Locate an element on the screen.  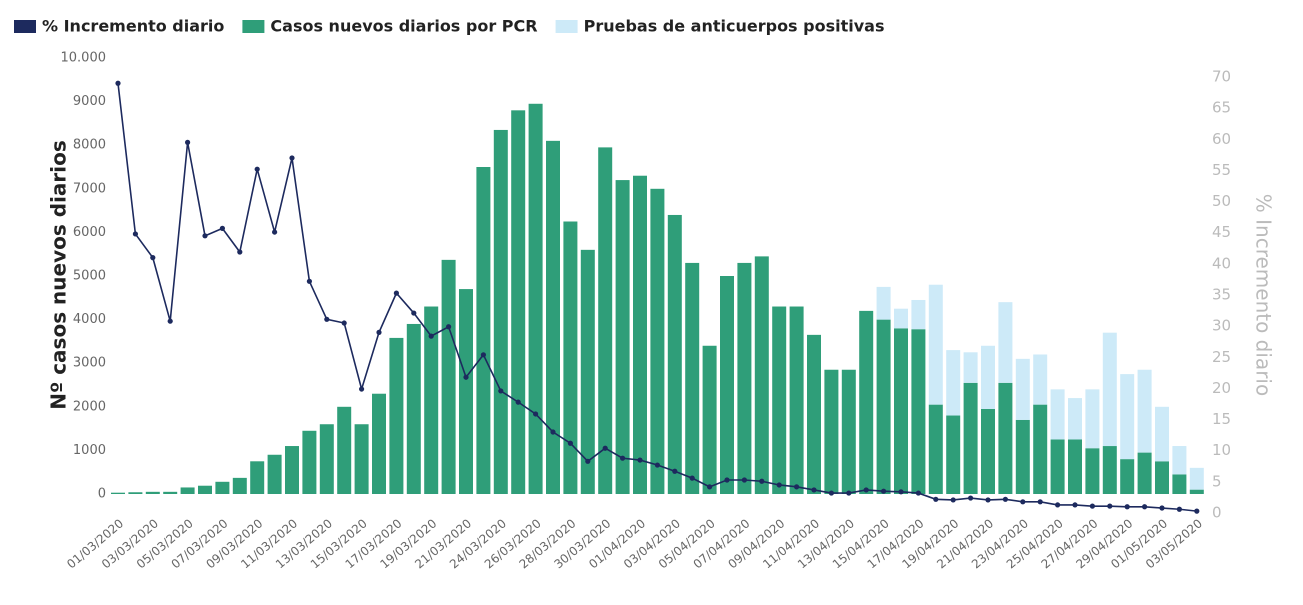
y-tick-label: 2000 is located at coordinates (89, 406).